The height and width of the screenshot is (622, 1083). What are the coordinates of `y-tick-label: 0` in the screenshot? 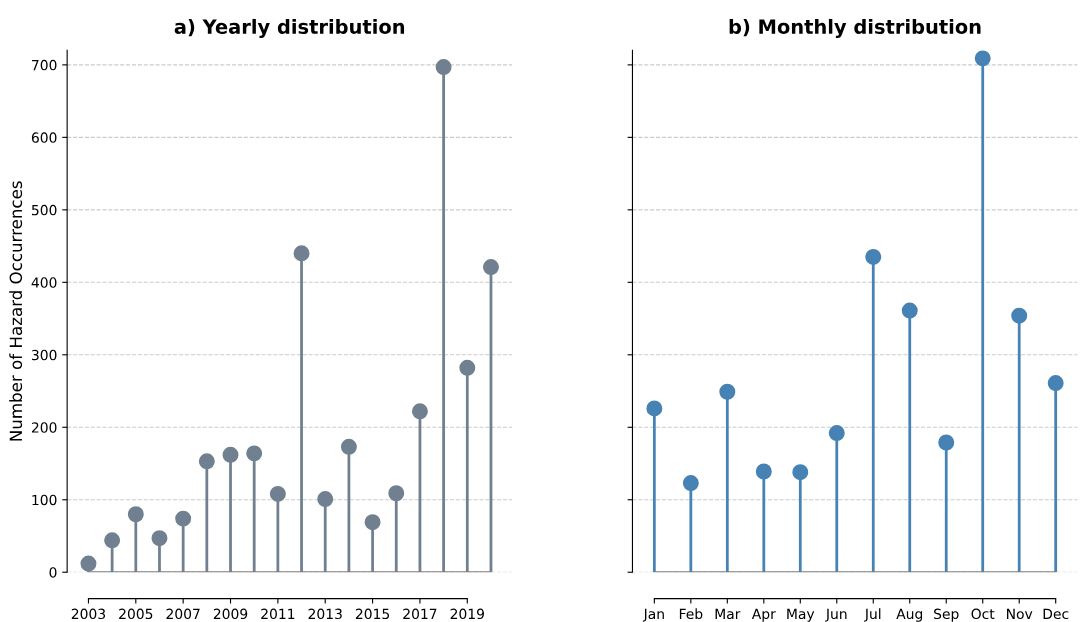 It's located at (53, 572).